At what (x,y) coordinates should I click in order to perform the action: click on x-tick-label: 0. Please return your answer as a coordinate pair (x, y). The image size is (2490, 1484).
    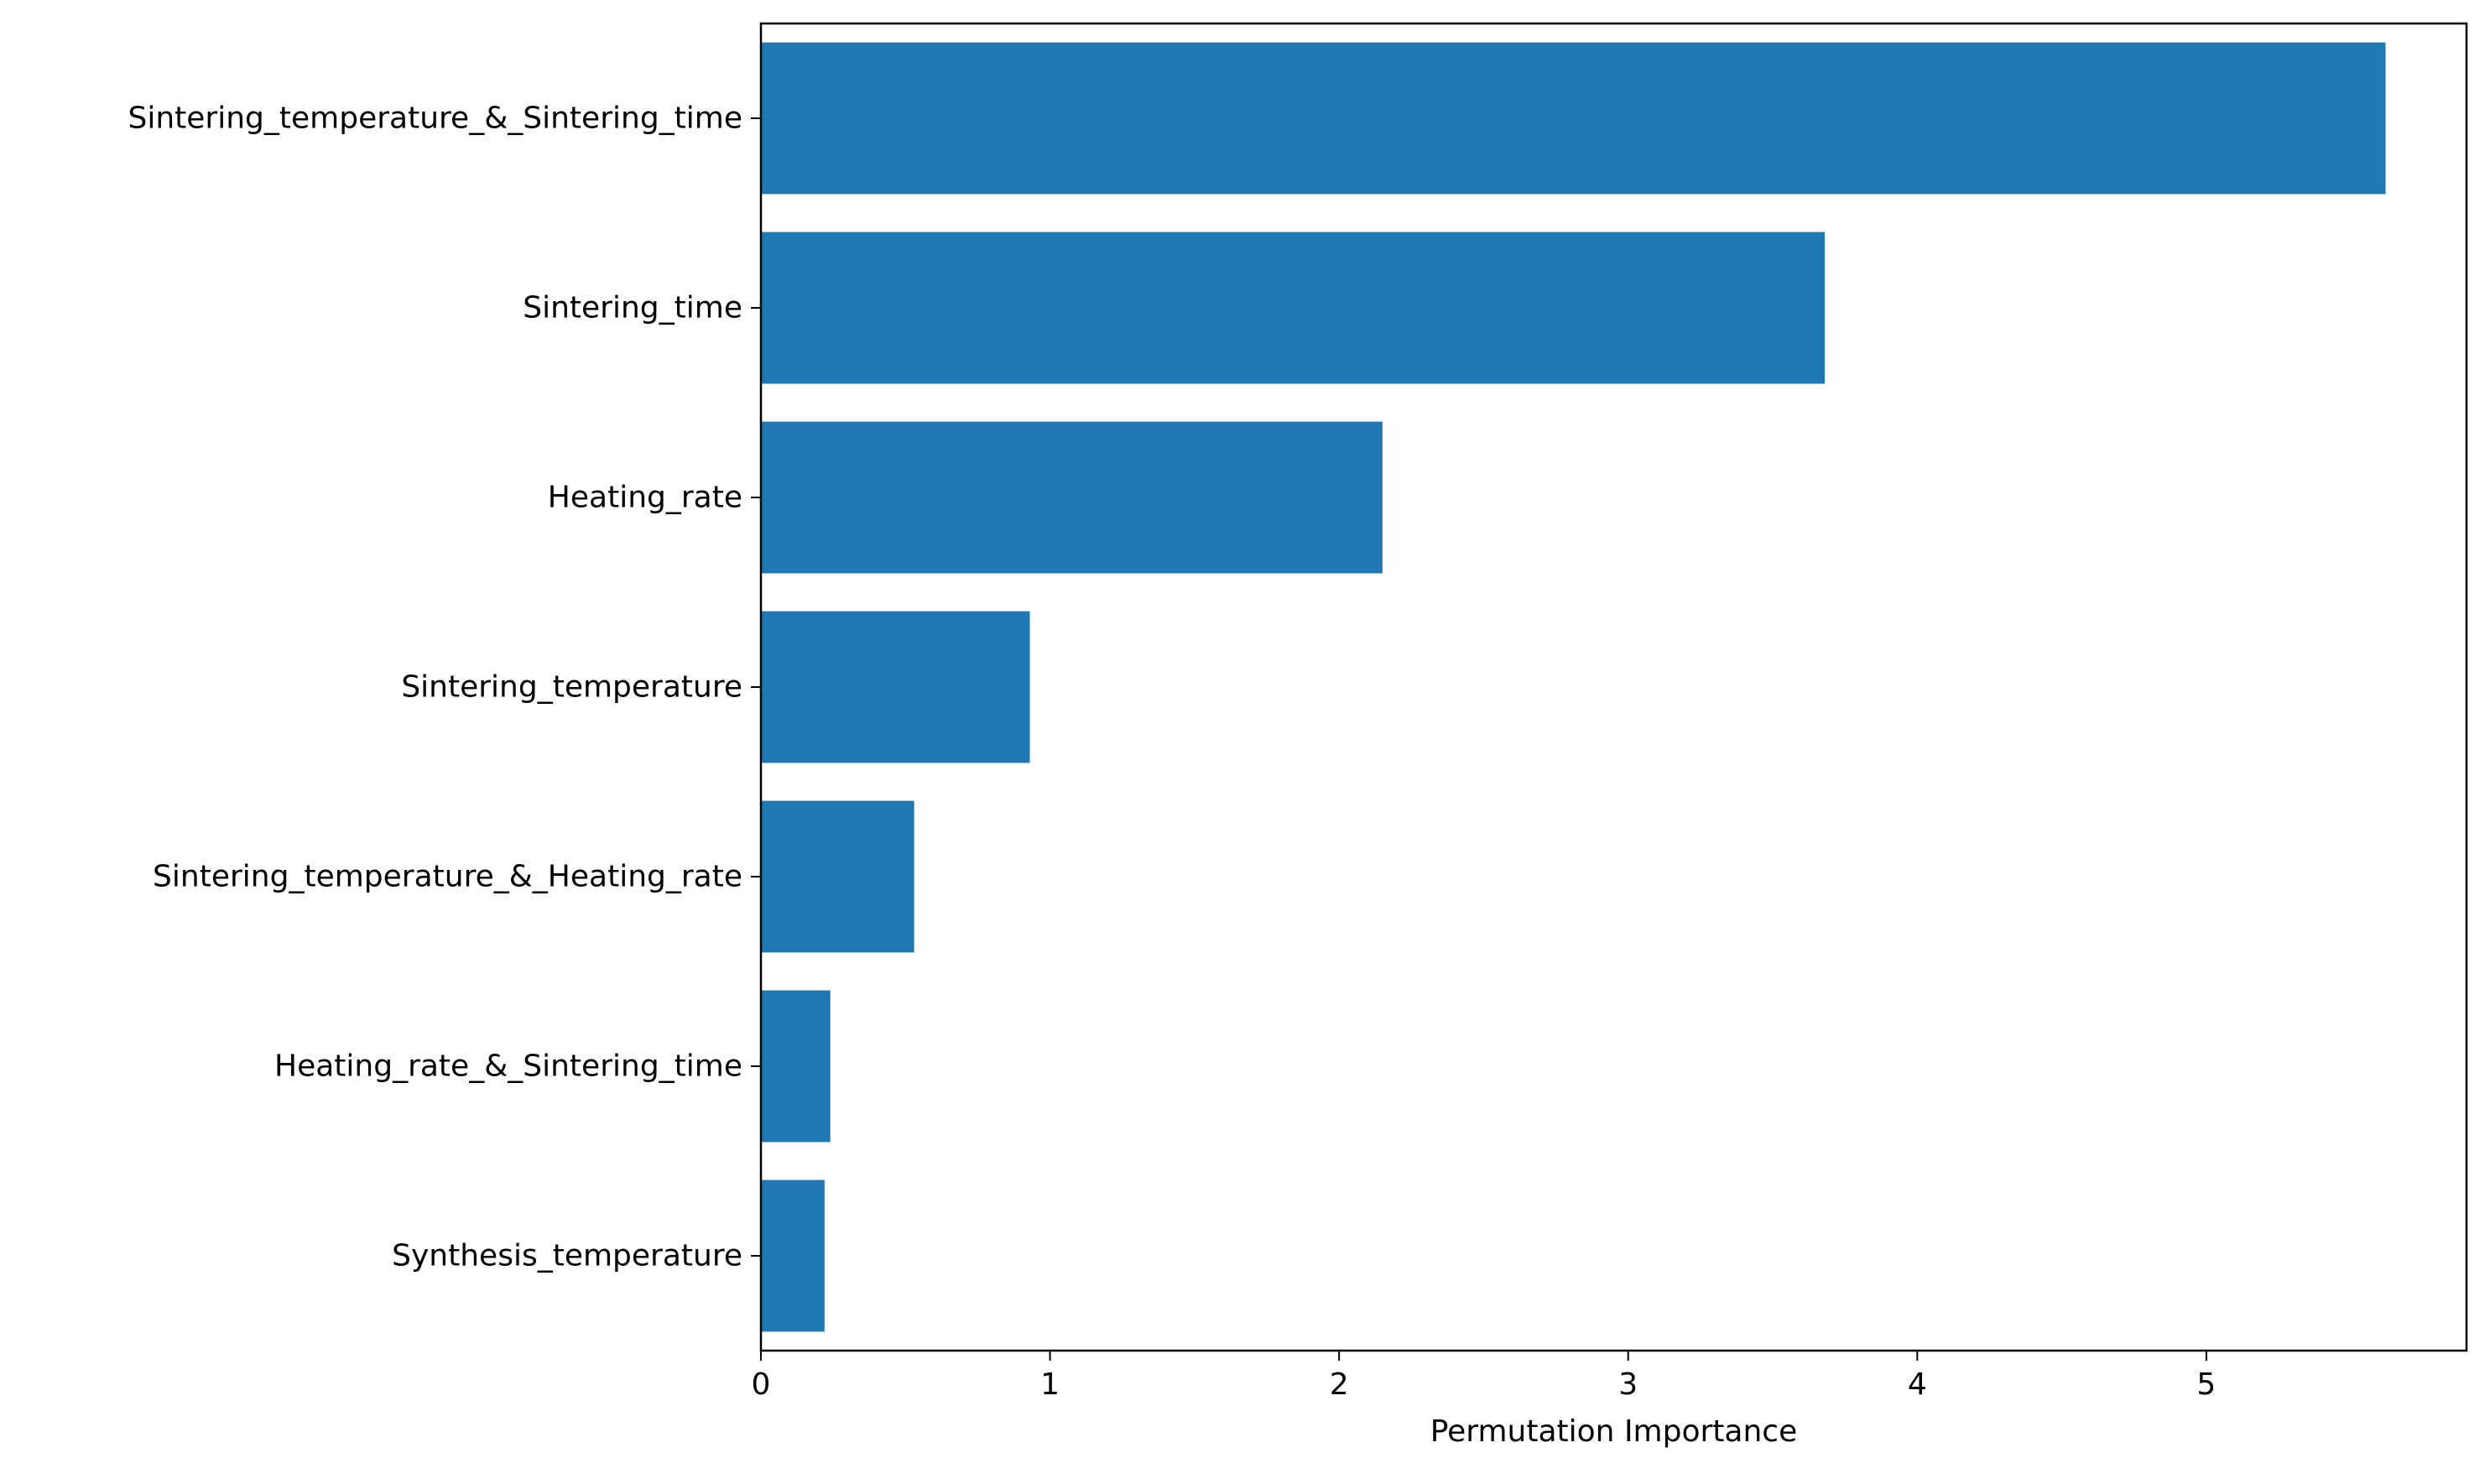
    Looking at the image, I should click on (761, 1384).